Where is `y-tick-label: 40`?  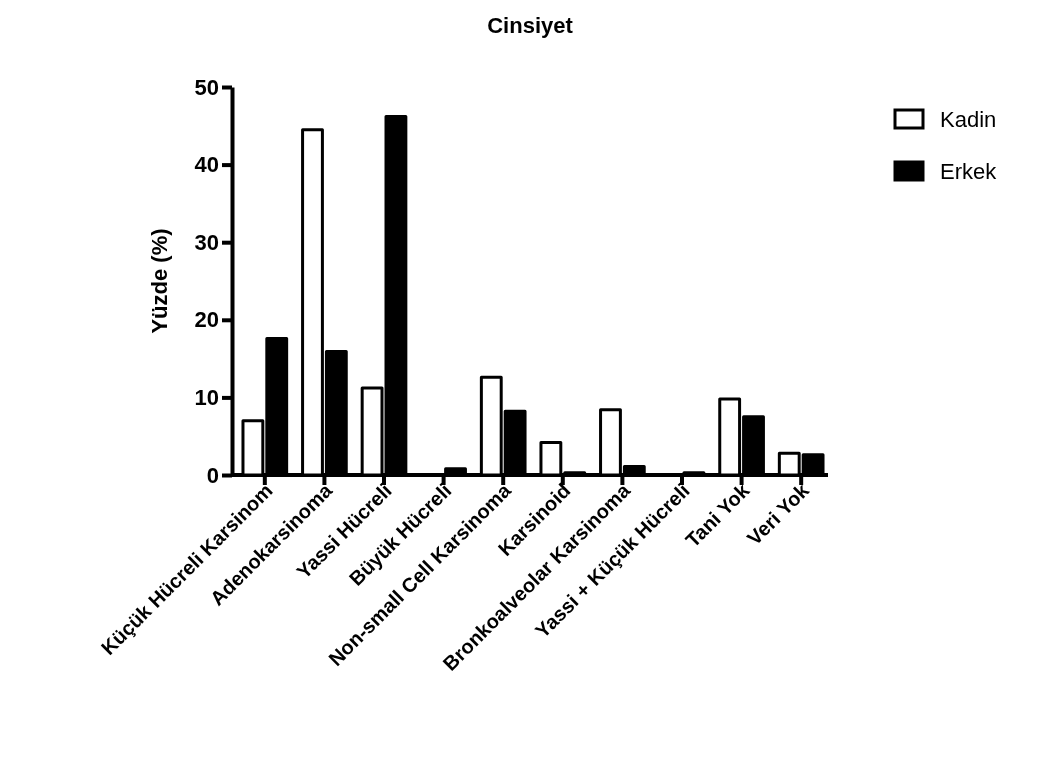
y-tick-label: 40 is located at coordinates (206, 165).